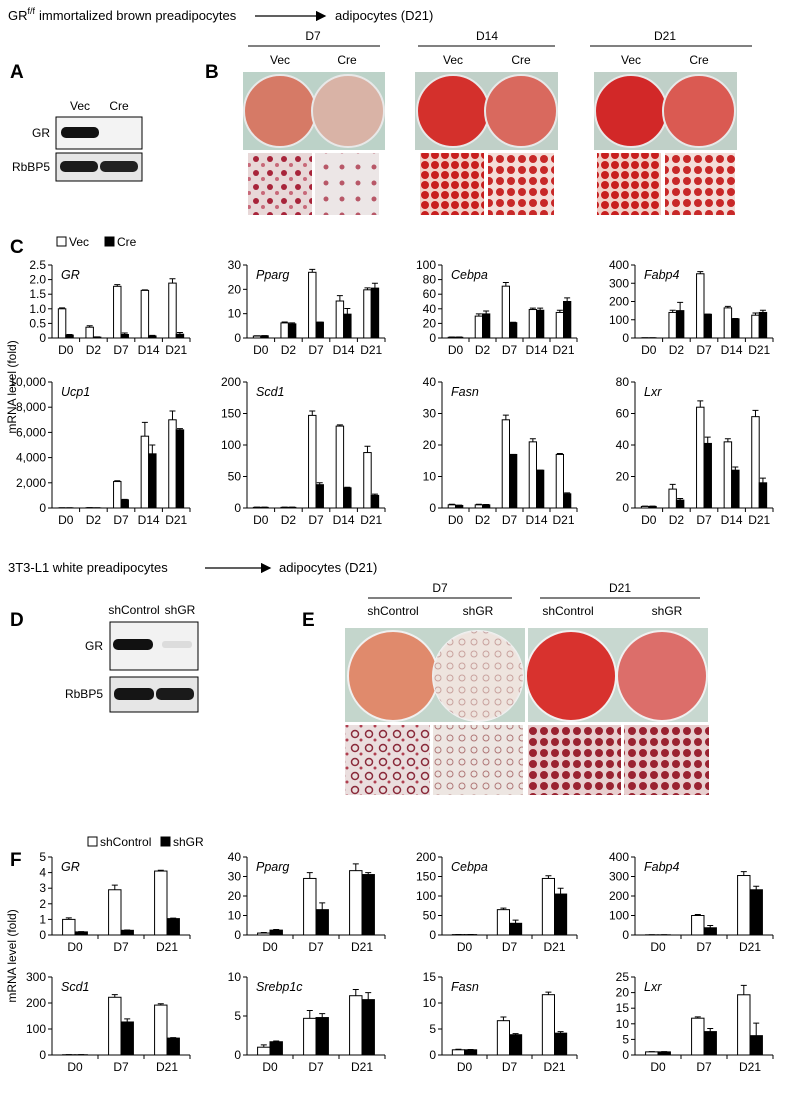 This screenshot has width=785, height=1094. Describe the element at coordinates (79, 242) in the screenshot. I see `legend-label: Vec` at that location.